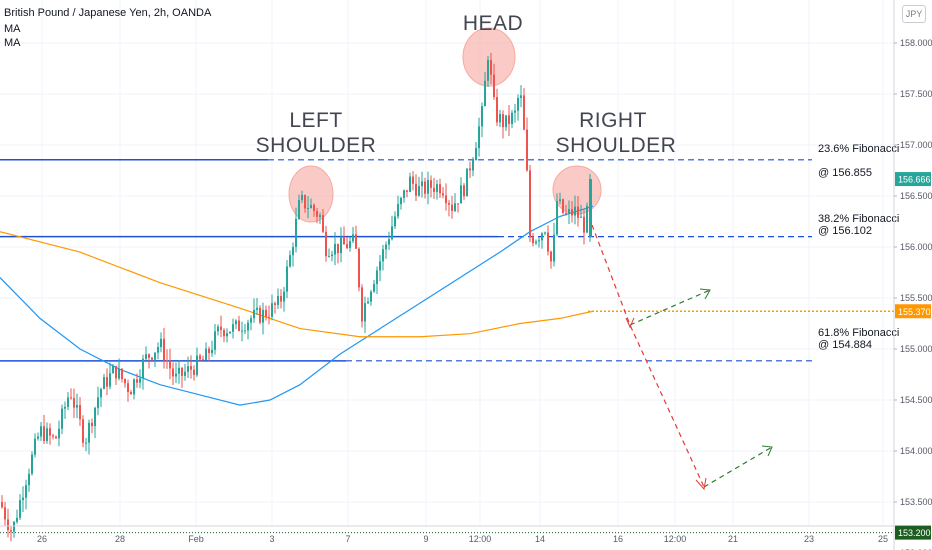 This screenshot has height=550, width=932. Describe the element at coordinates (12, 29) in the screenshot. I see `indicator-ma-fast: MA` at that location.